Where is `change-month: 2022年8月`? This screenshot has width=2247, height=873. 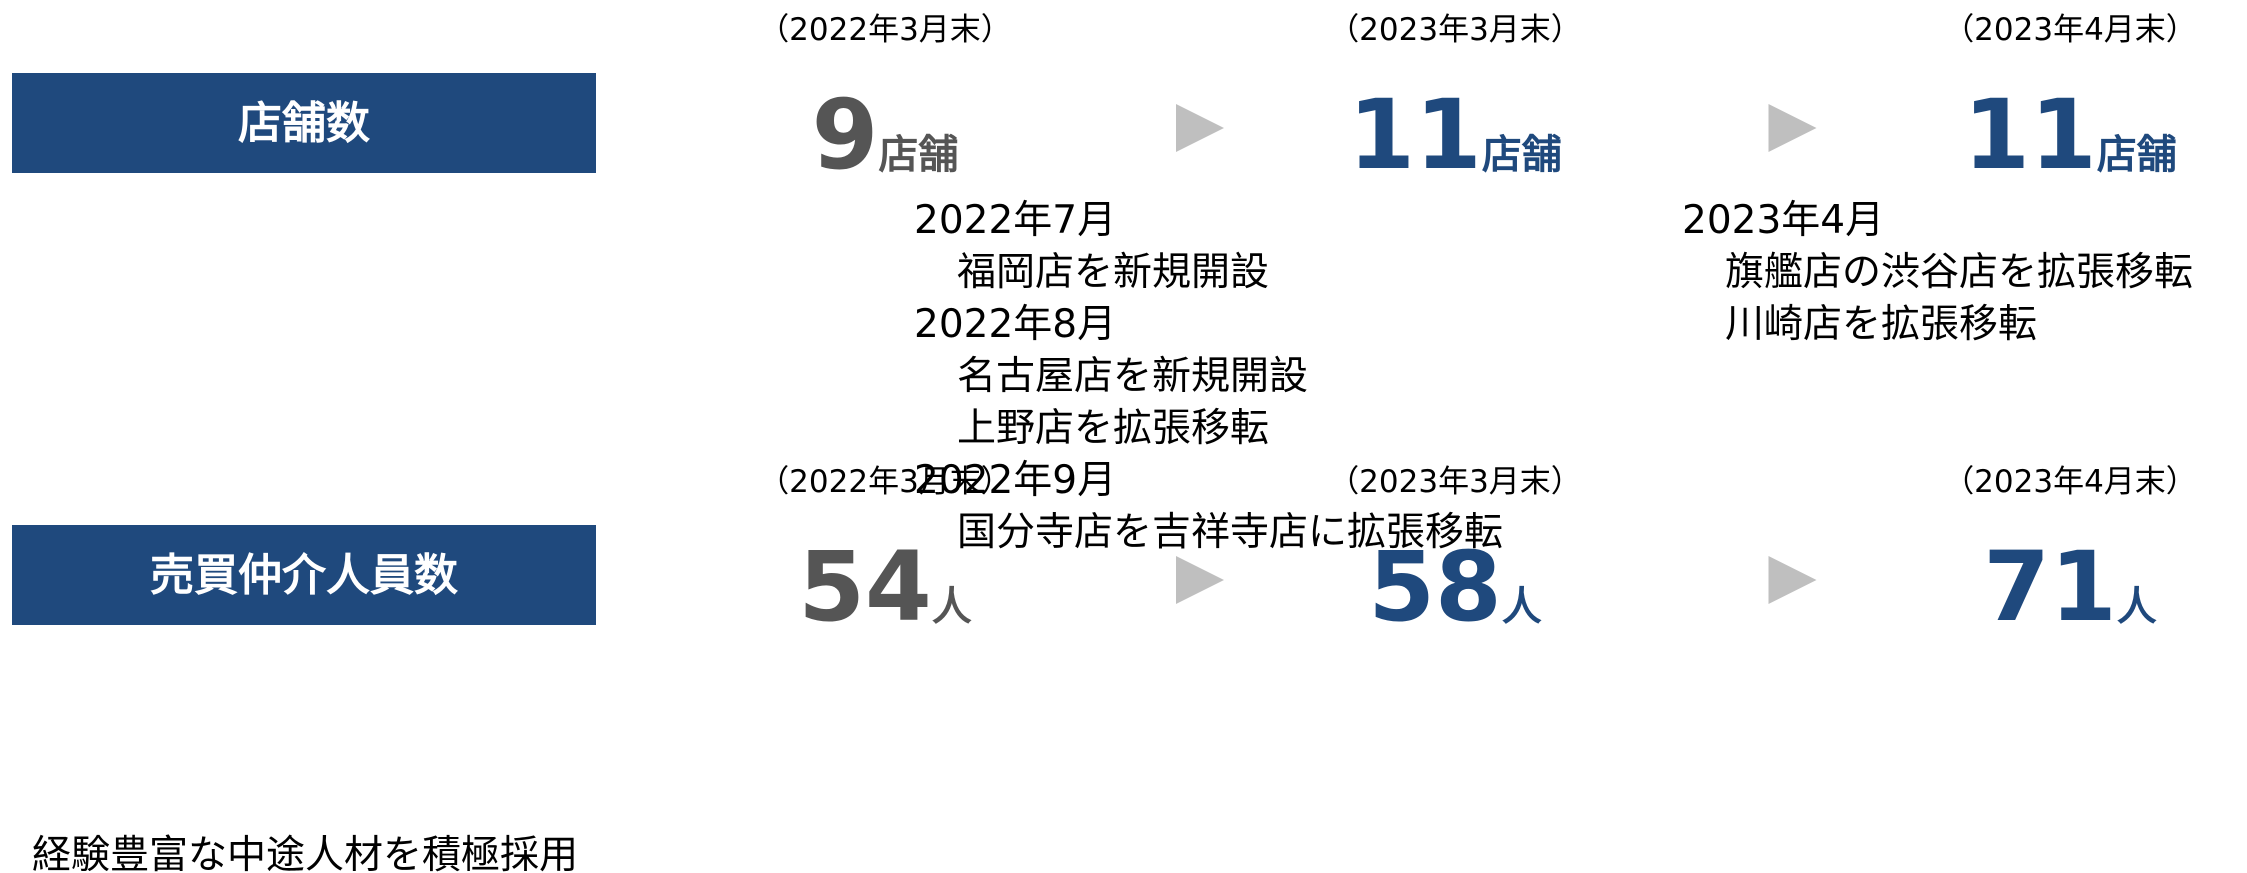 change-month: 2022年8月 is located at coordinates (1015, 324).